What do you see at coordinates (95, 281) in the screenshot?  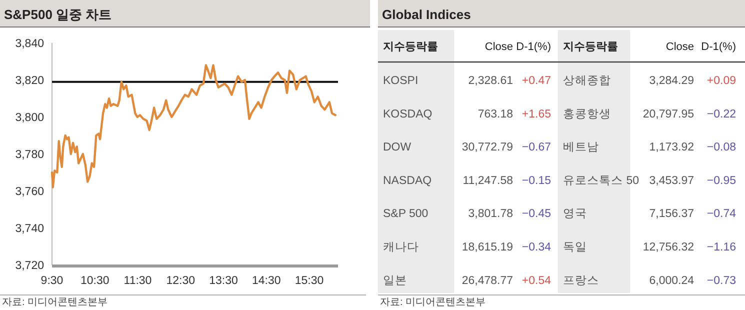 I see `x-tick-label: 10:30` at bounding box center [95, 281].